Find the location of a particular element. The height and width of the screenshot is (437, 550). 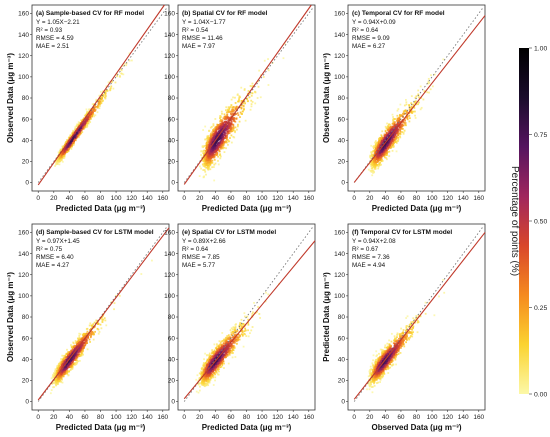

x-tick-label: 100 is located at coordinates (432, 198).